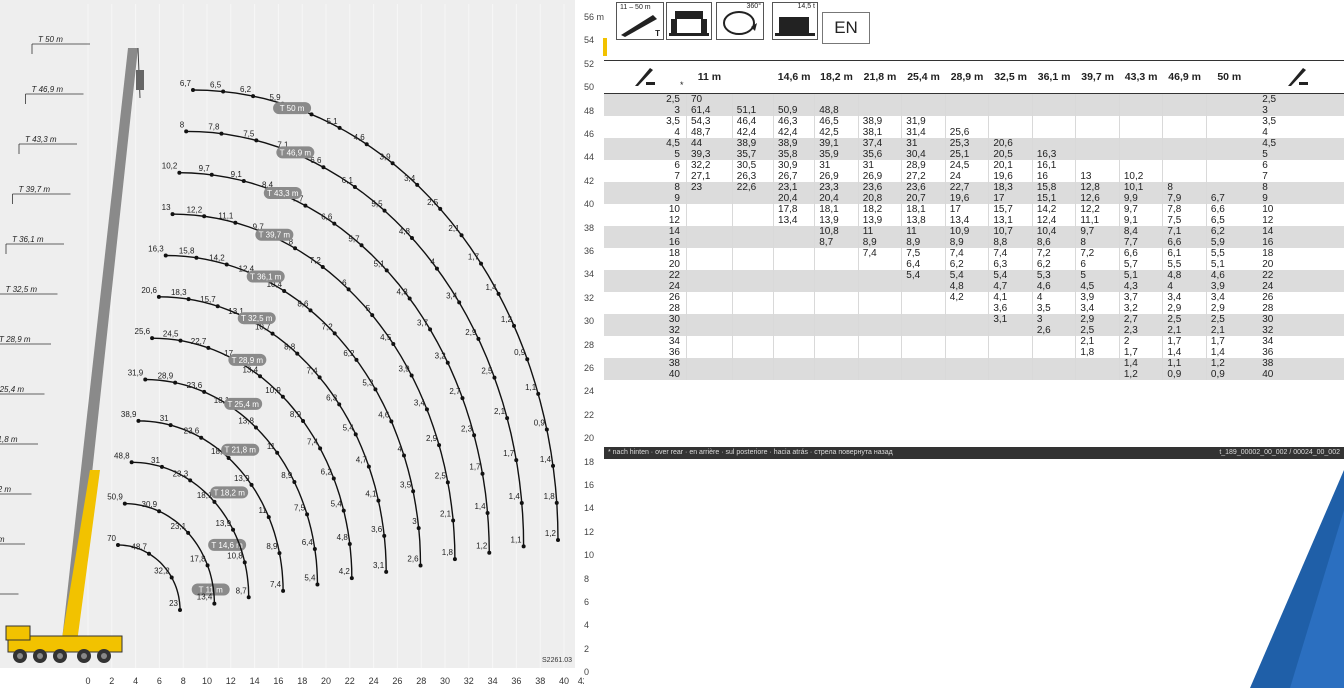  What do you see at coordinates (794, 110) in the screenshot?
I see `capacity-cell: 50,9` at bounding box center [794, 110].